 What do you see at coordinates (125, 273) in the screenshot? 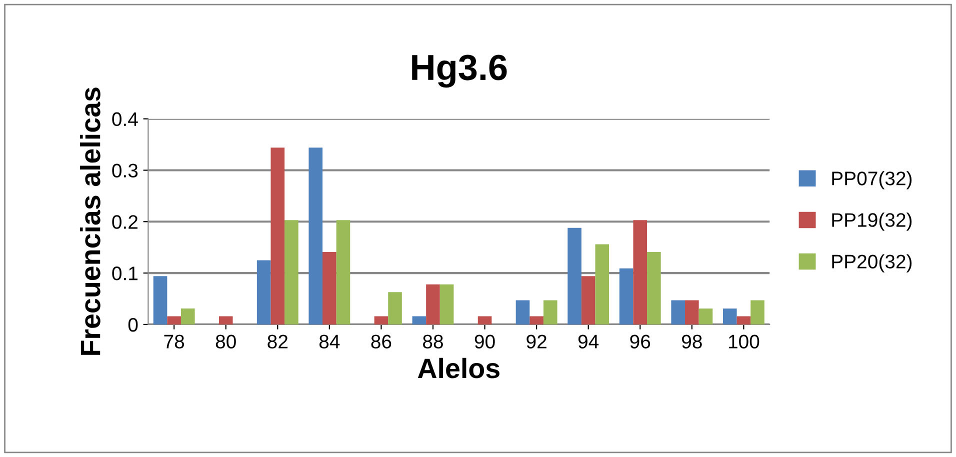
I see `y-tick-label: 0.1` at bounding box center [125, 273].